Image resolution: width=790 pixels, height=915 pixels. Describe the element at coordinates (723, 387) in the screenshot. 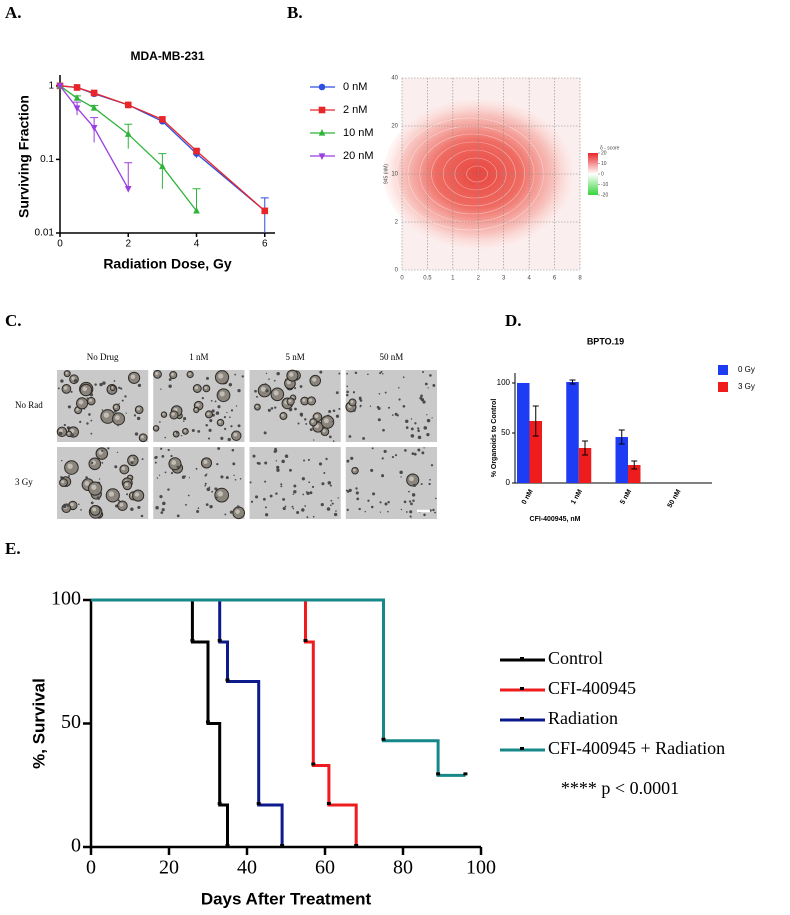

I see `legend-swatch` at that location.